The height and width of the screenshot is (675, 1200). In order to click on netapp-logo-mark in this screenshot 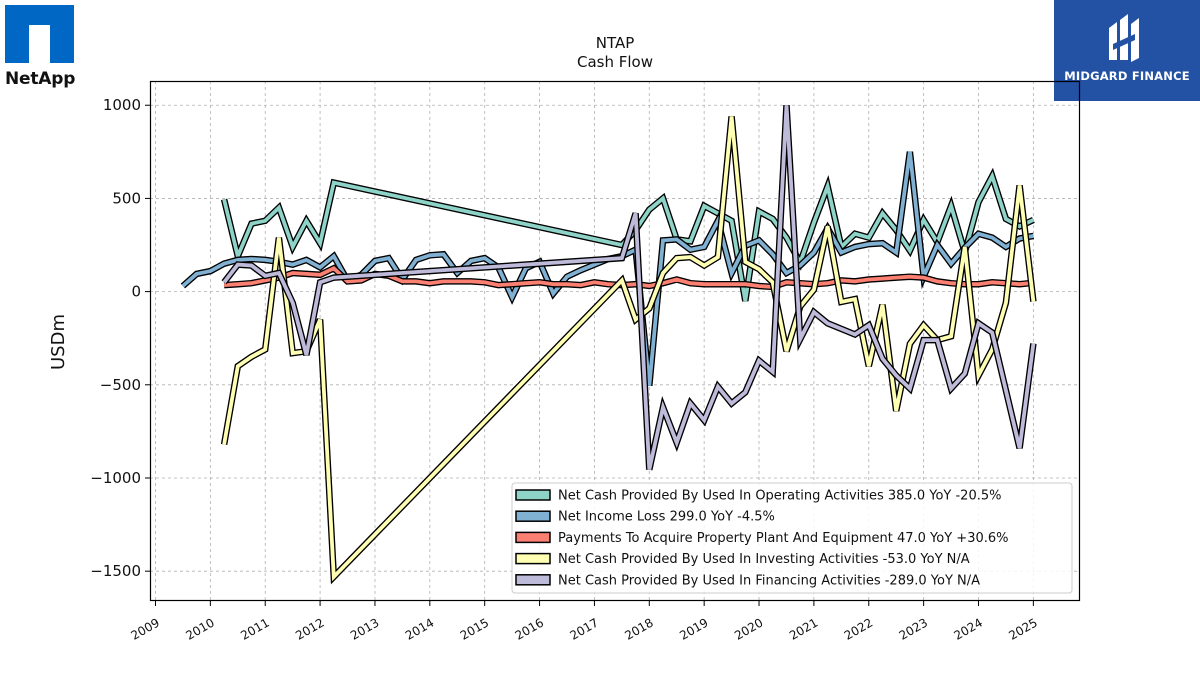, I will do `click(39, 34)`.